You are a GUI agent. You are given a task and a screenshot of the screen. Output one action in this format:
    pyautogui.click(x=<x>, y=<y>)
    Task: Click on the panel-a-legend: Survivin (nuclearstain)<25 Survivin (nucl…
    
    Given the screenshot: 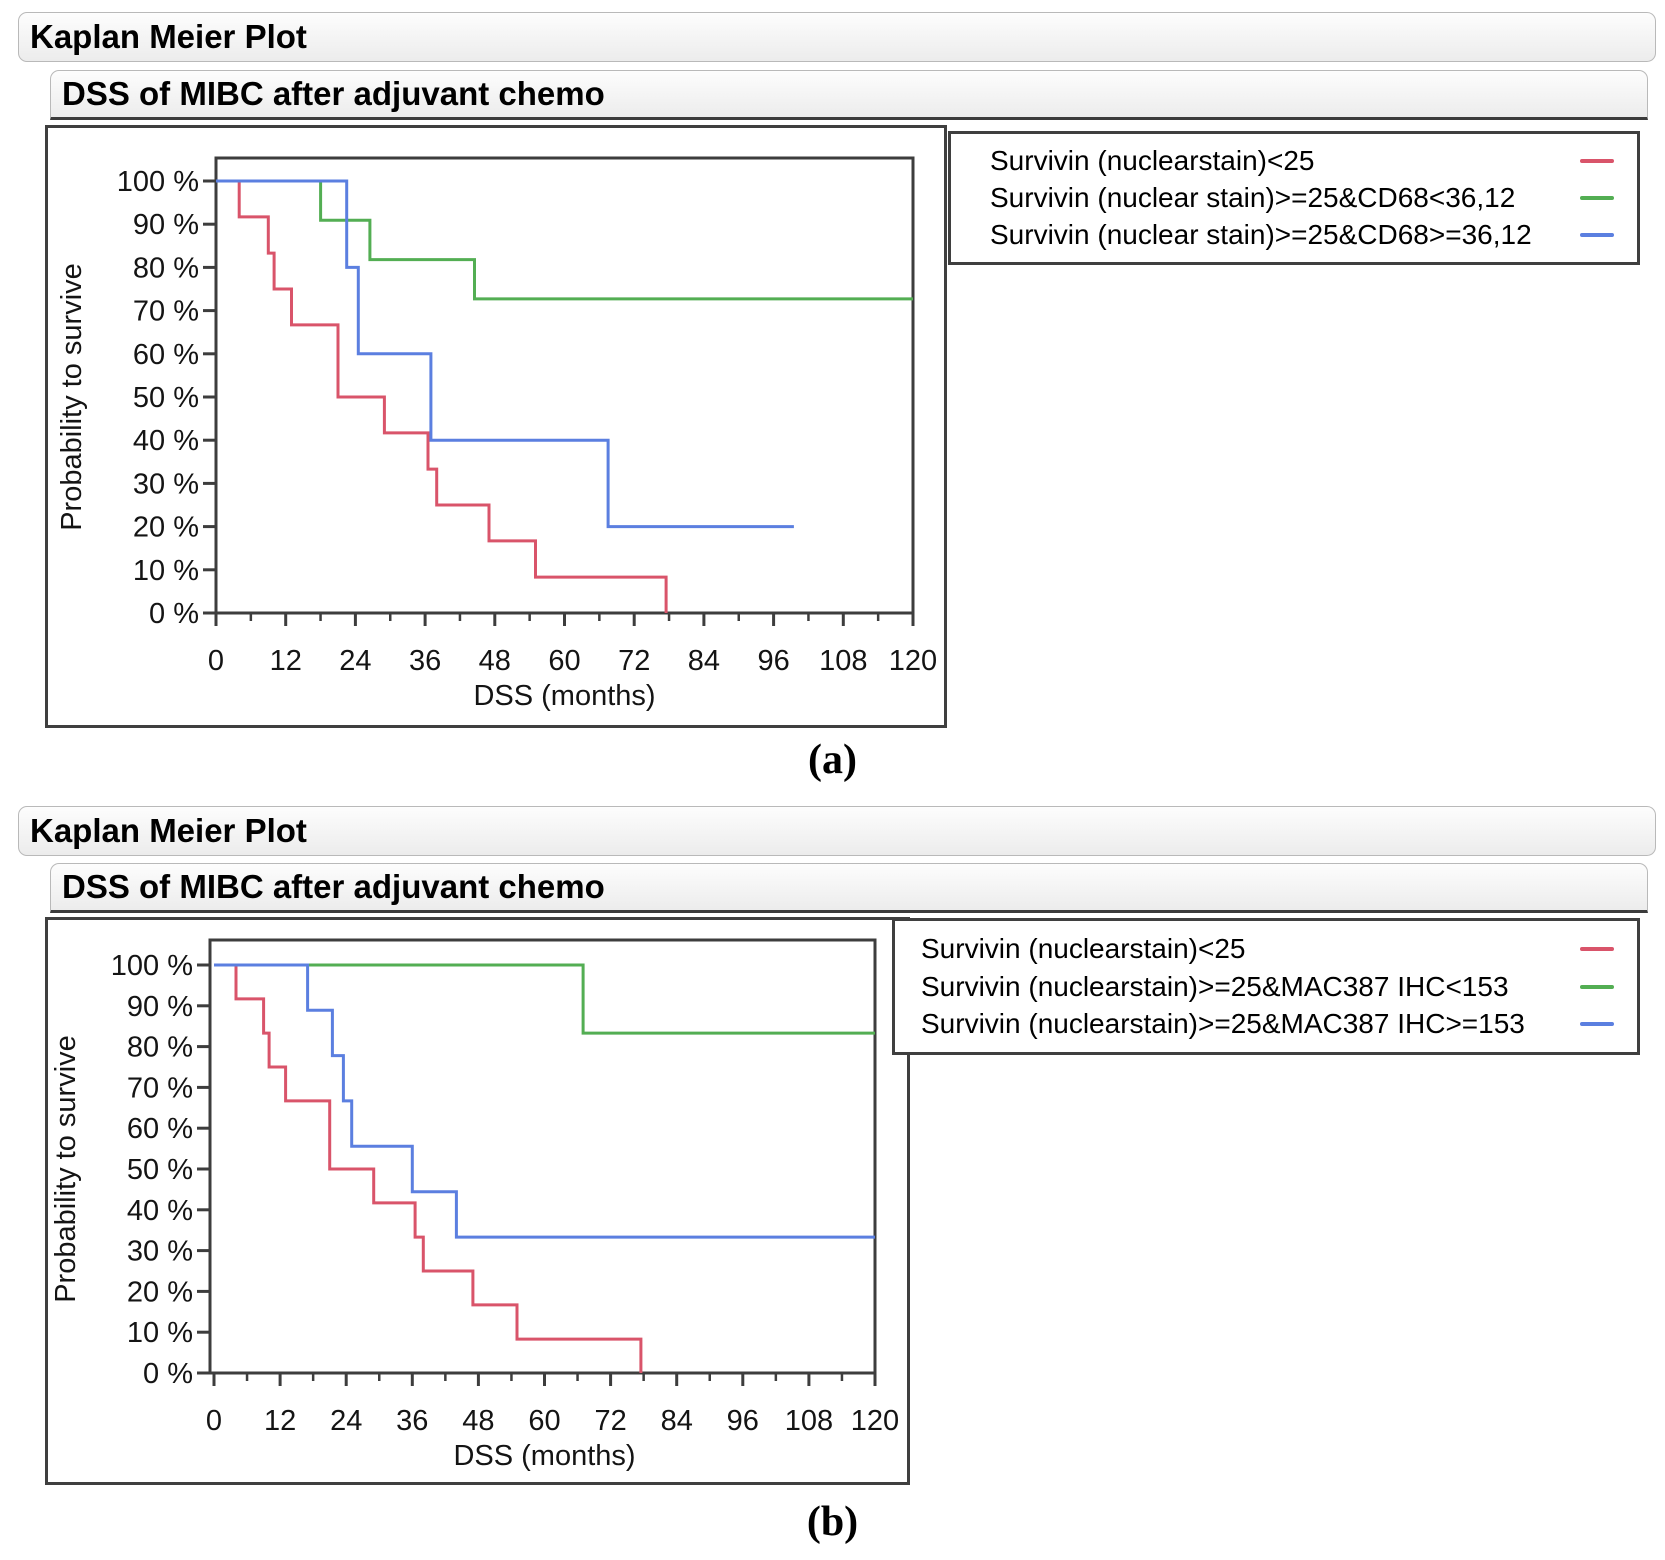 What is the action you would take?
    pyautogui.click(x=1294, y=198)
    